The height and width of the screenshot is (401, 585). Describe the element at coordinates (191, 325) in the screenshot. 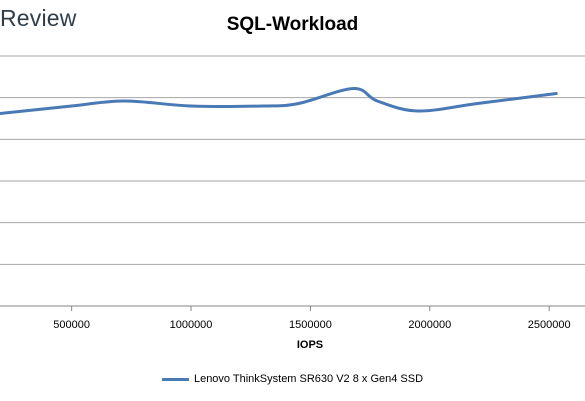

I see `x-tick-label: 1000000` at that location.